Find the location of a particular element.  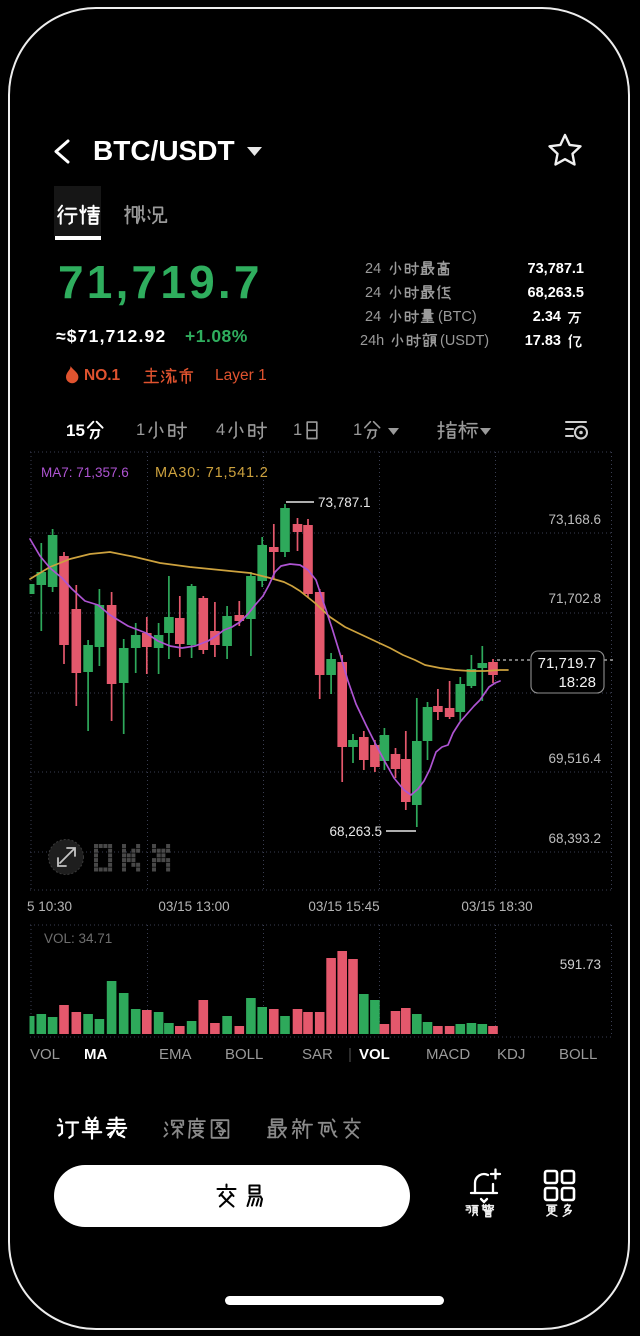

svg-text: 73,168.6 is located at coordinates (574, 519).